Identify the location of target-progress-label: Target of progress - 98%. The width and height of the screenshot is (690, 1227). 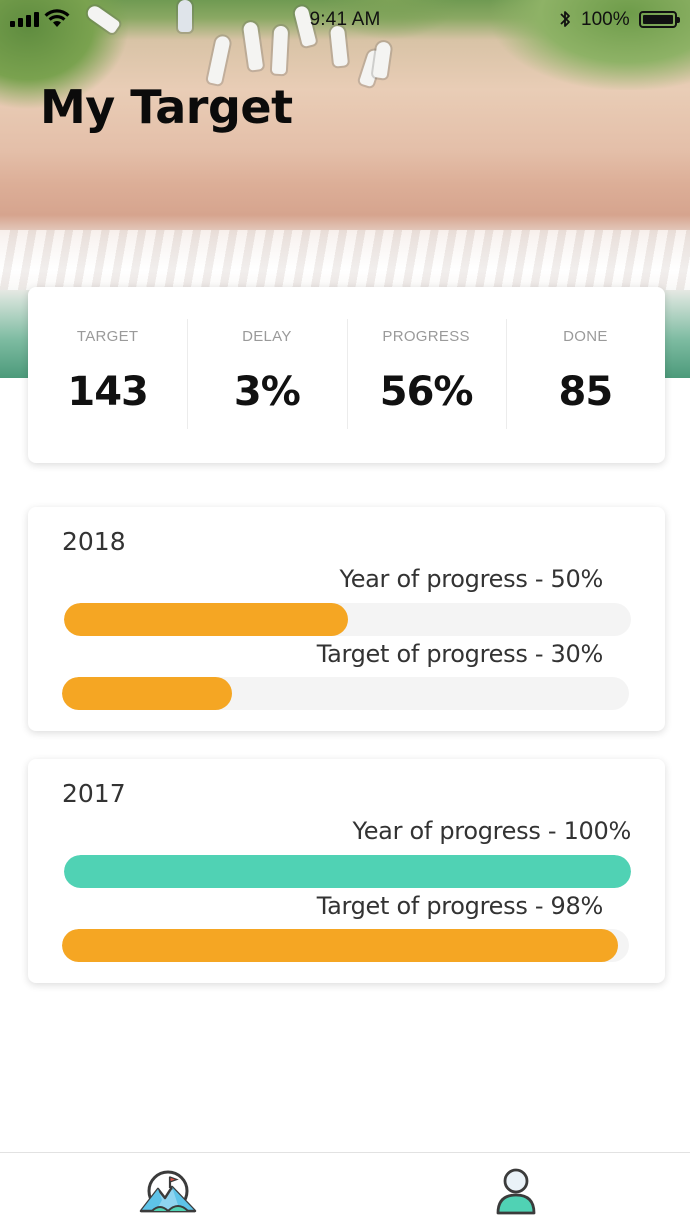
(460, 906).